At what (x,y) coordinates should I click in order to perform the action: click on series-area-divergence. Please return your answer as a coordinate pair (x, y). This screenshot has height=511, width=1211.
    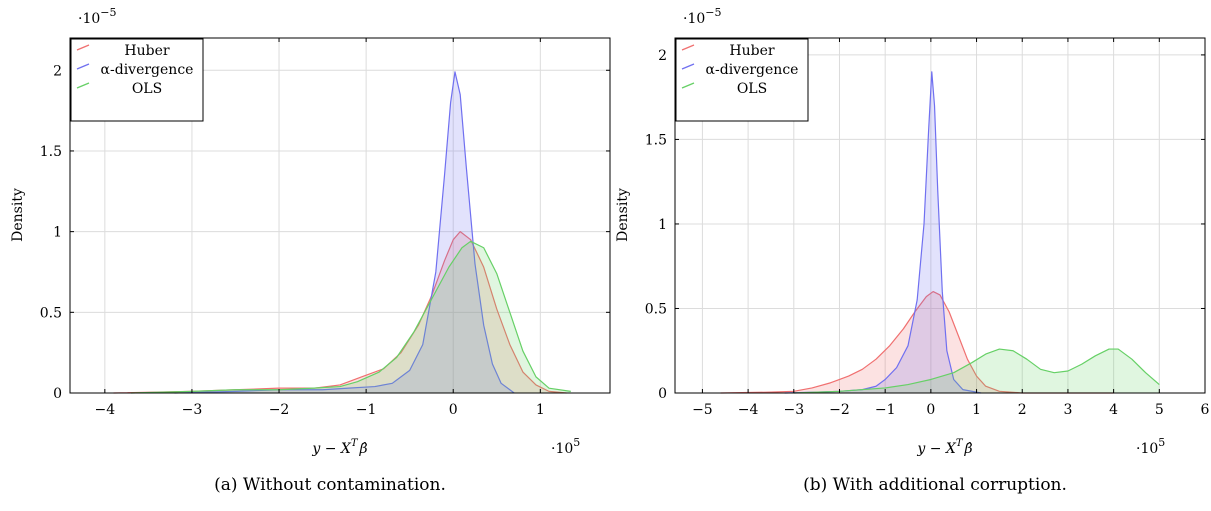
    Looking at the image, I should click on (883, 232).